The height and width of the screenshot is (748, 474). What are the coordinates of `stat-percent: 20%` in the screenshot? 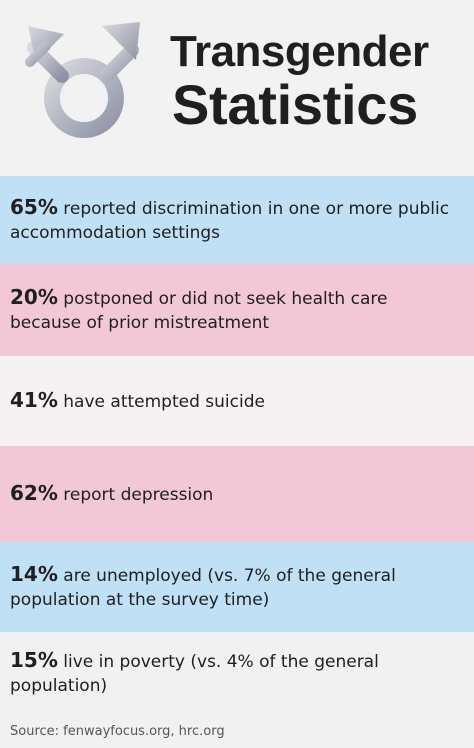 It's located at (34, 297).